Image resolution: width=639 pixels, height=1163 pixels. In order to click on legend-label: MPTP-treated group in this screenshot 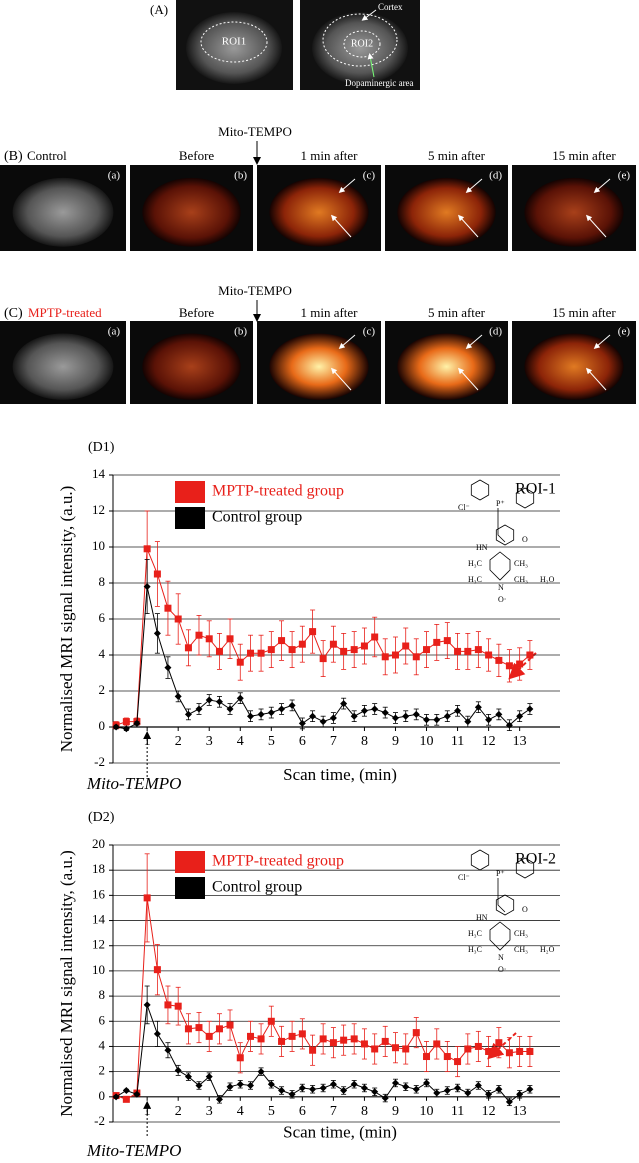, I will do `click(278, 491)`.